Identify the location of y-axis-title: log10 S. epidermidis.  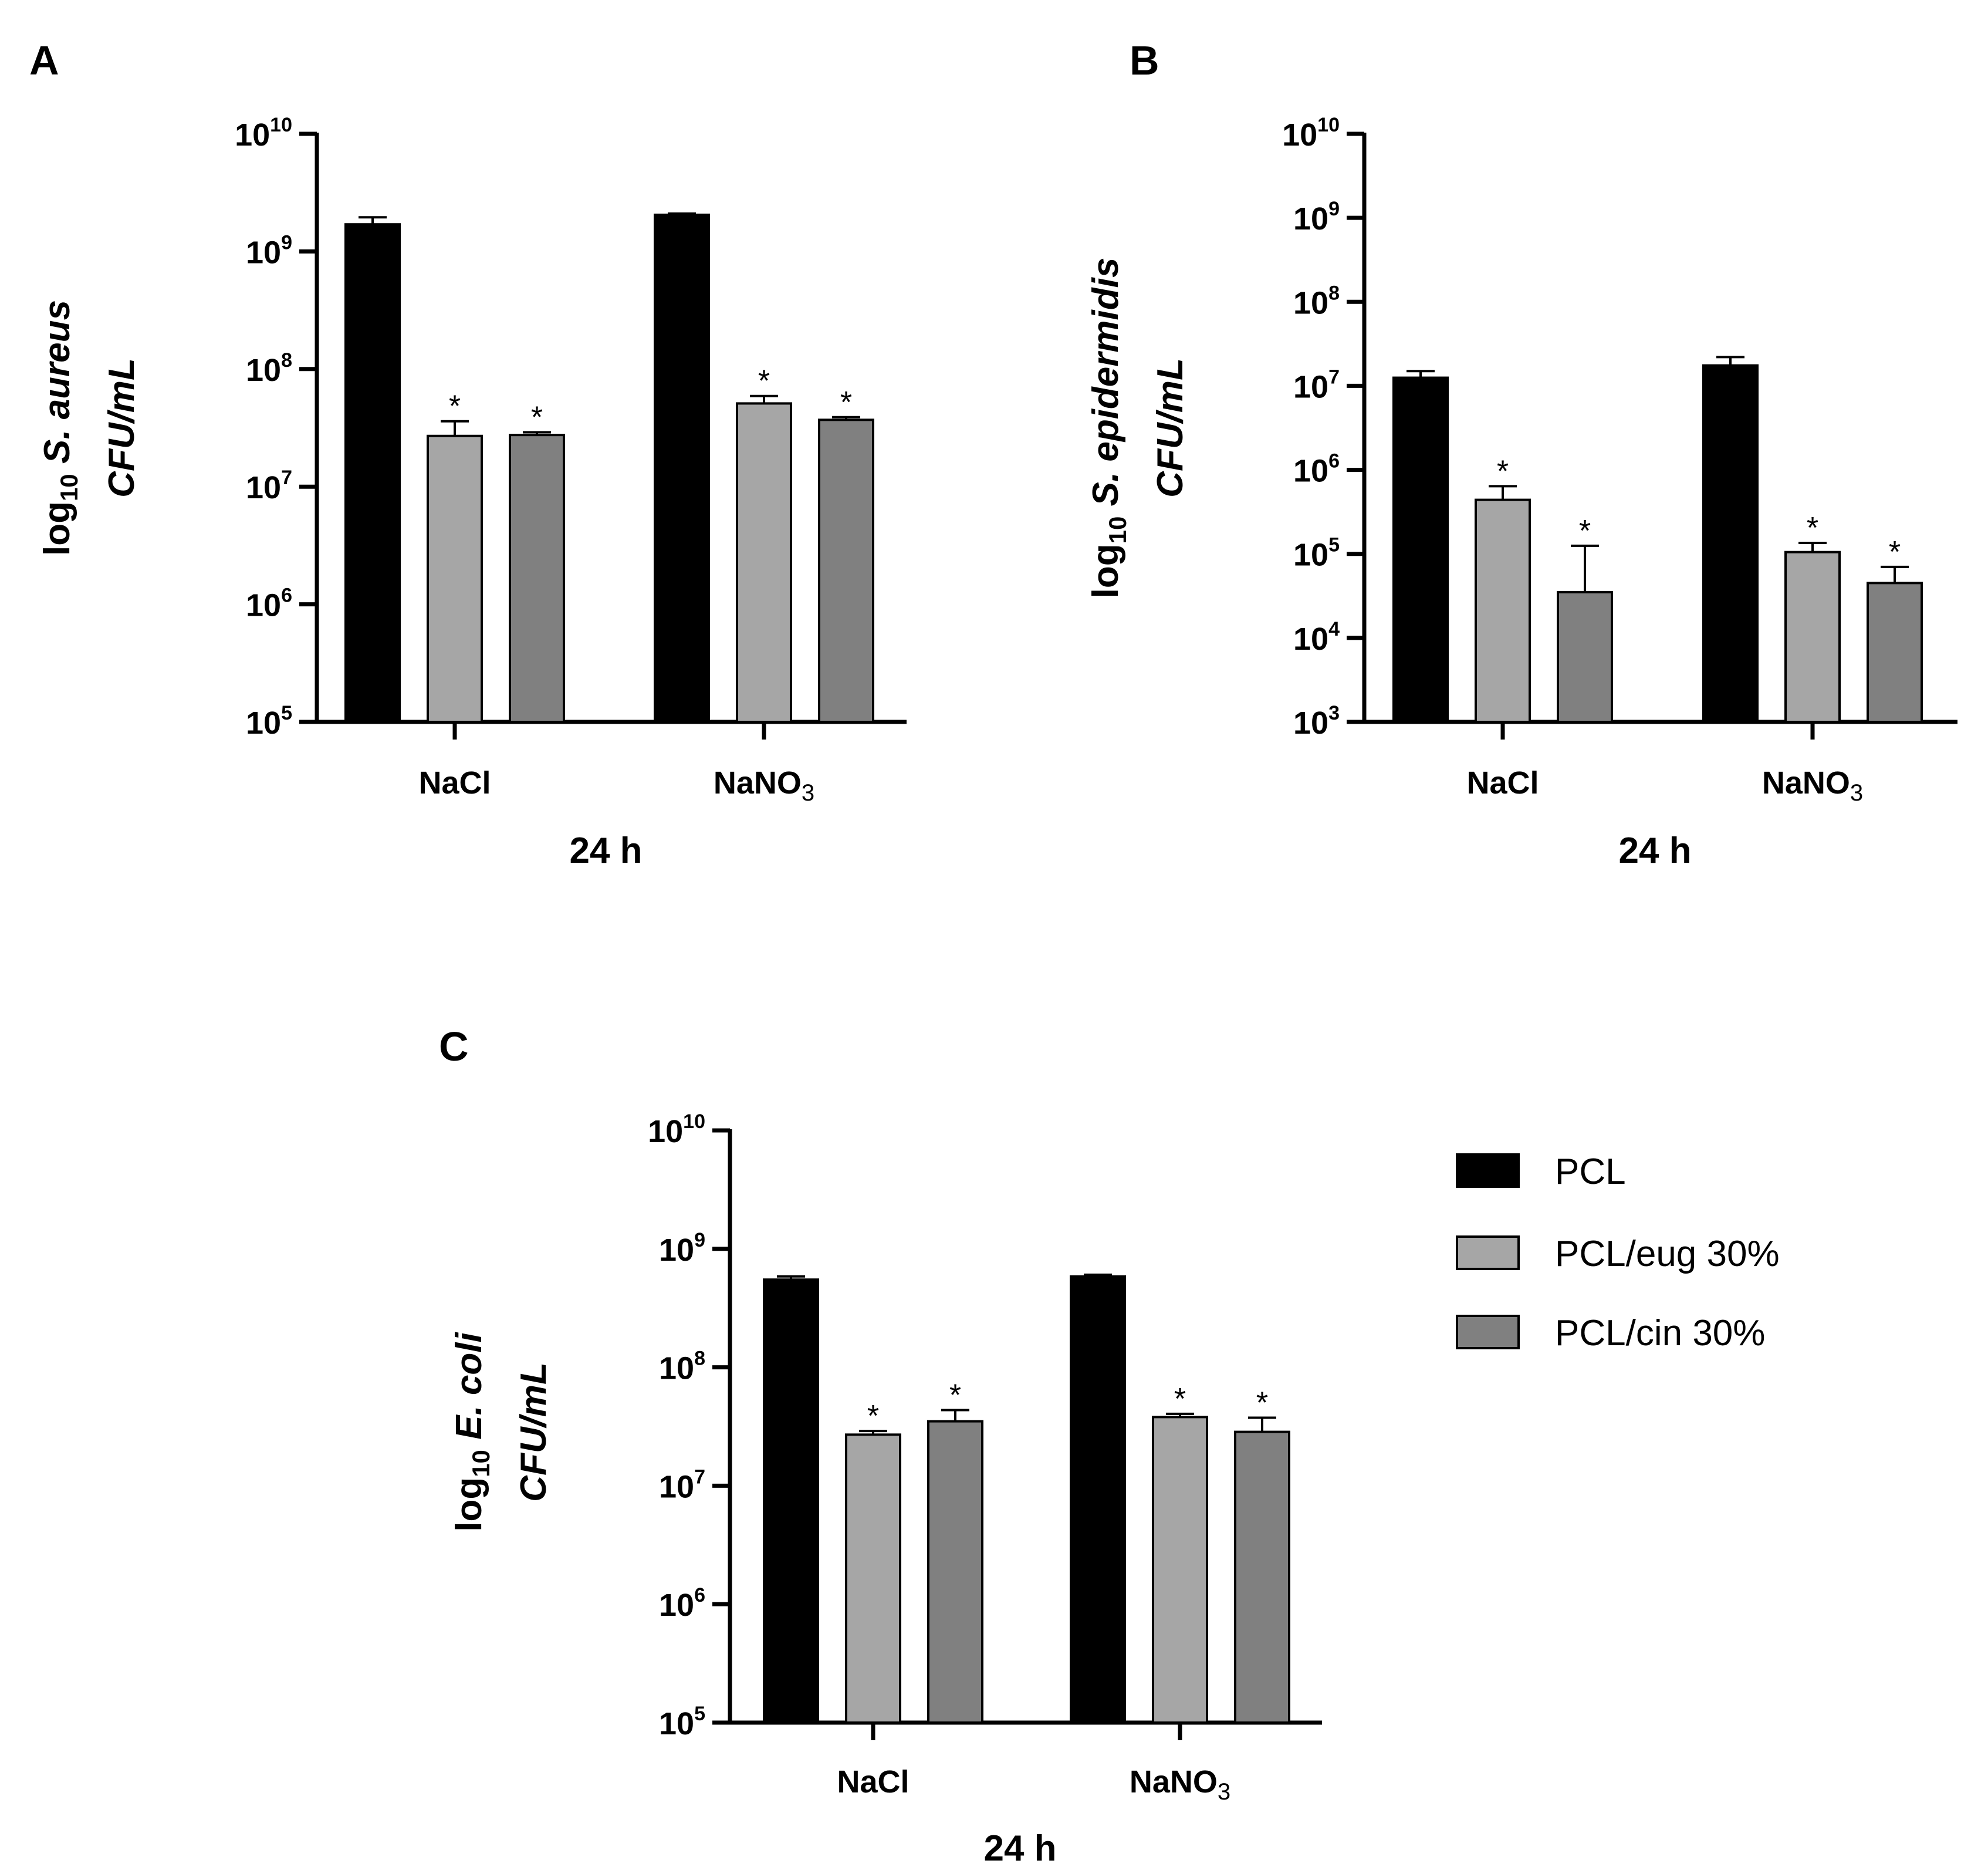
(1108, 429).